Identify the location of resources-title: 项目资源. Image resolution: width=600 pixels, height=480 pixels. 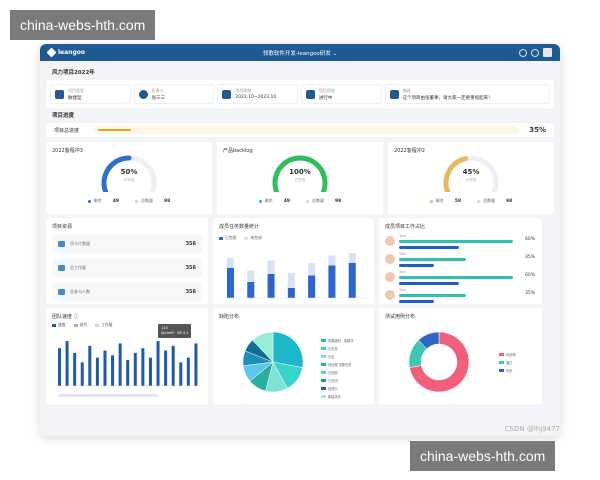
(62, 227).